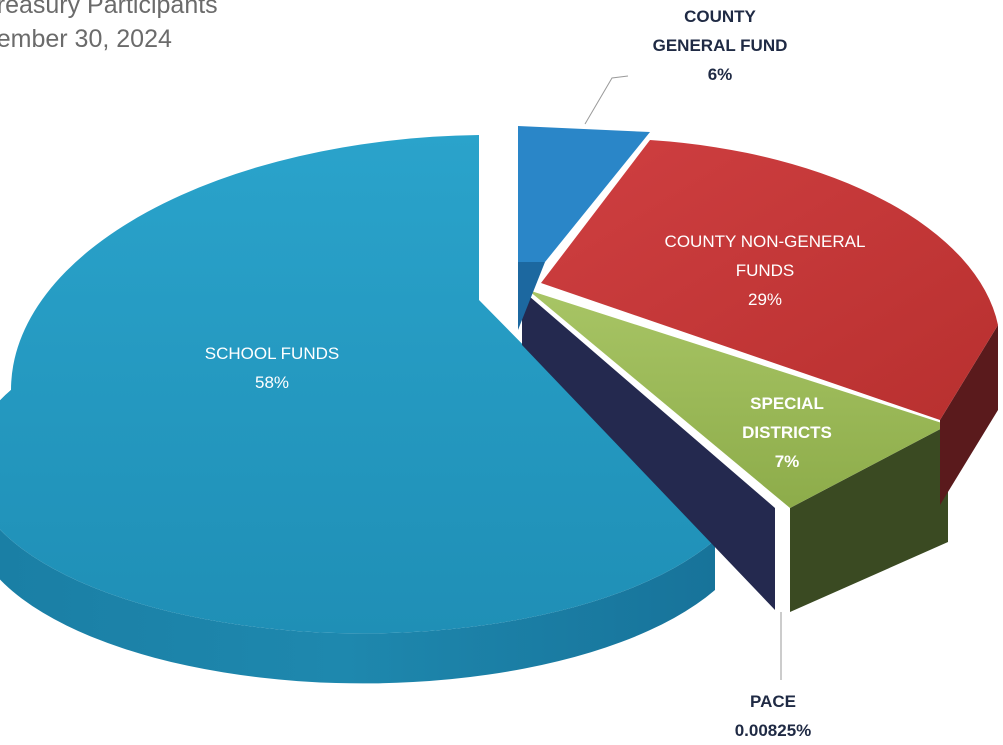 The width and height of the screenshot is (1003, 745). I want to click on label-county-general-fund-pct: 6%, so click(720, 74).